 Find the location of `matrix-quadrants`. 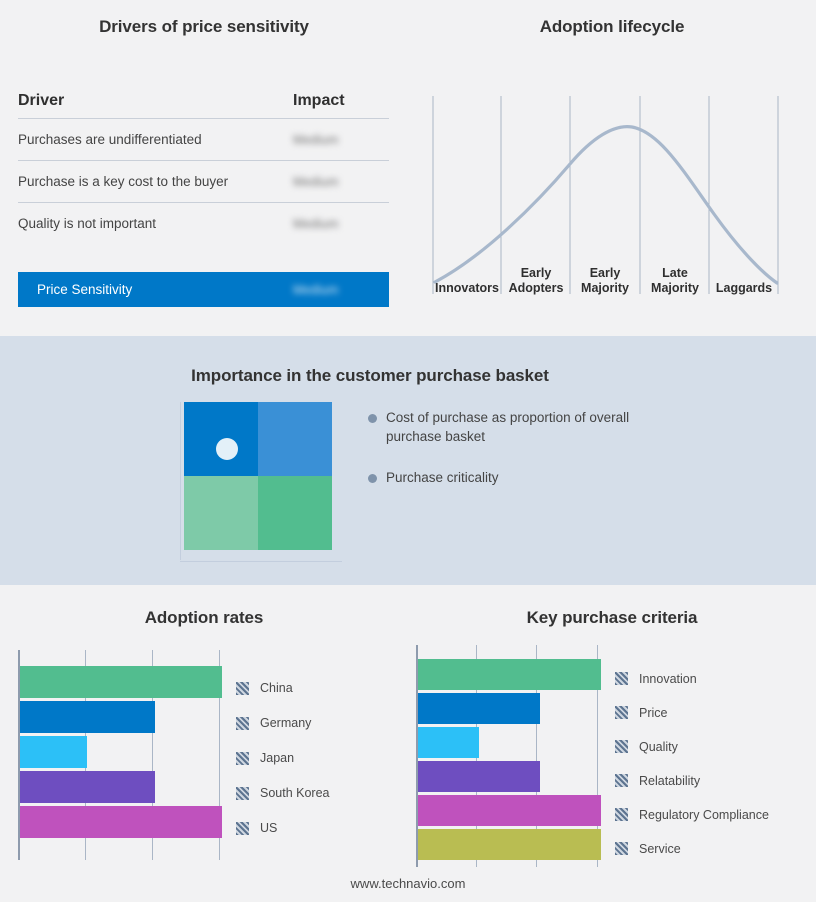

matrix-quadrants is located at coordinates (258, 476).